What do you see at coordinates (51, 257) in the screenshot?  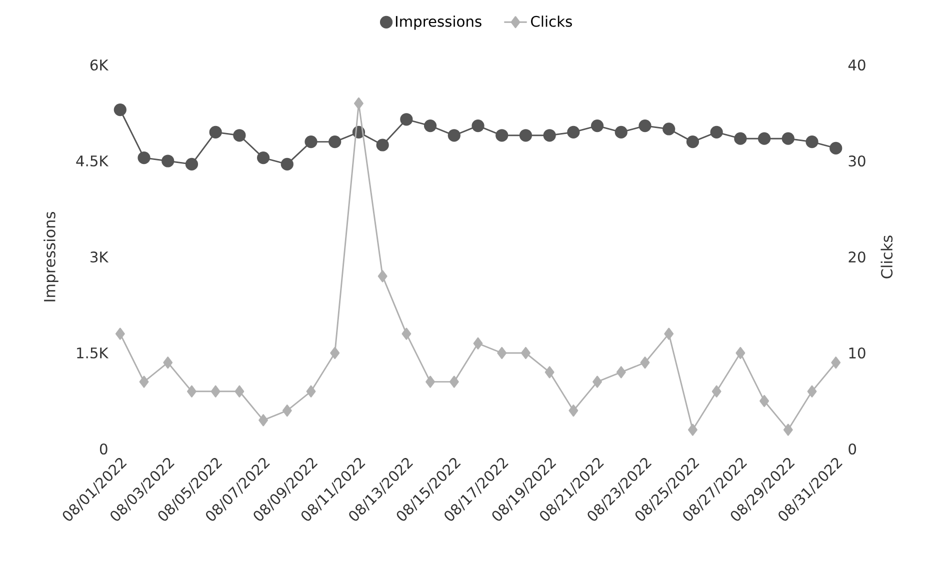 I see `y-axis-title: Impressions` at bounding box center [51, 257].